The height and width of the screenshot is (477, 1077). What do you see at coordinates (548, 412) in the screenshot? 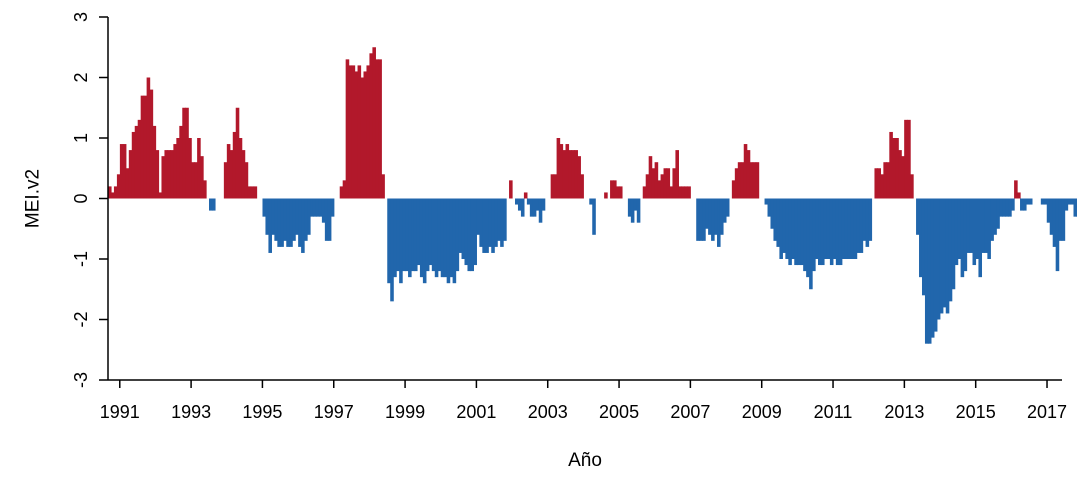
I see `x-tick-label: 2003` at bounding box center [548, 412].